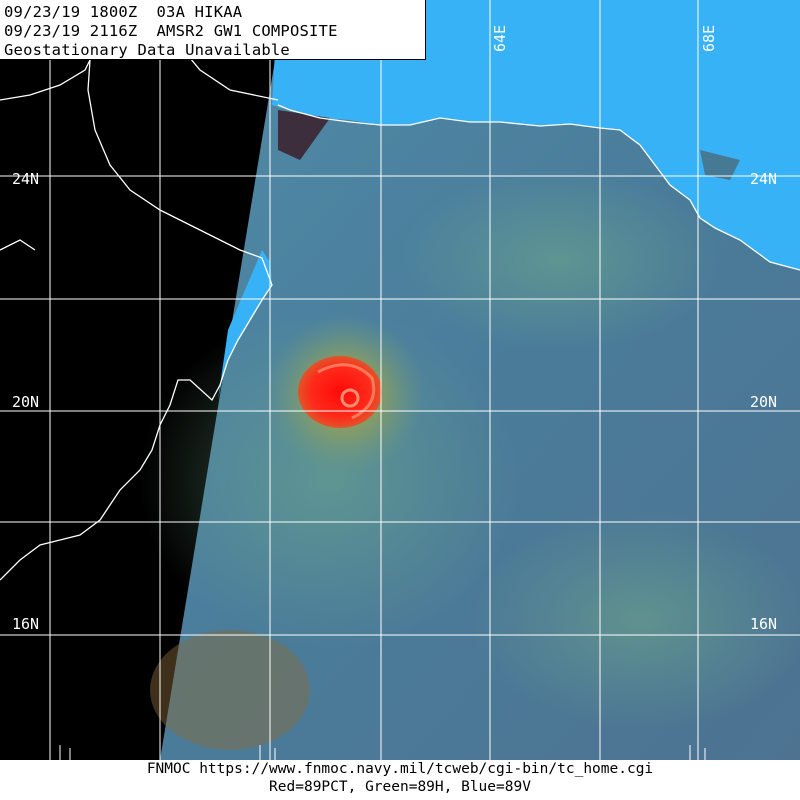  Describe the element at coordinates (26, 624) in the screenshot. I see `lat-label-16n-left: 16N` at that location.